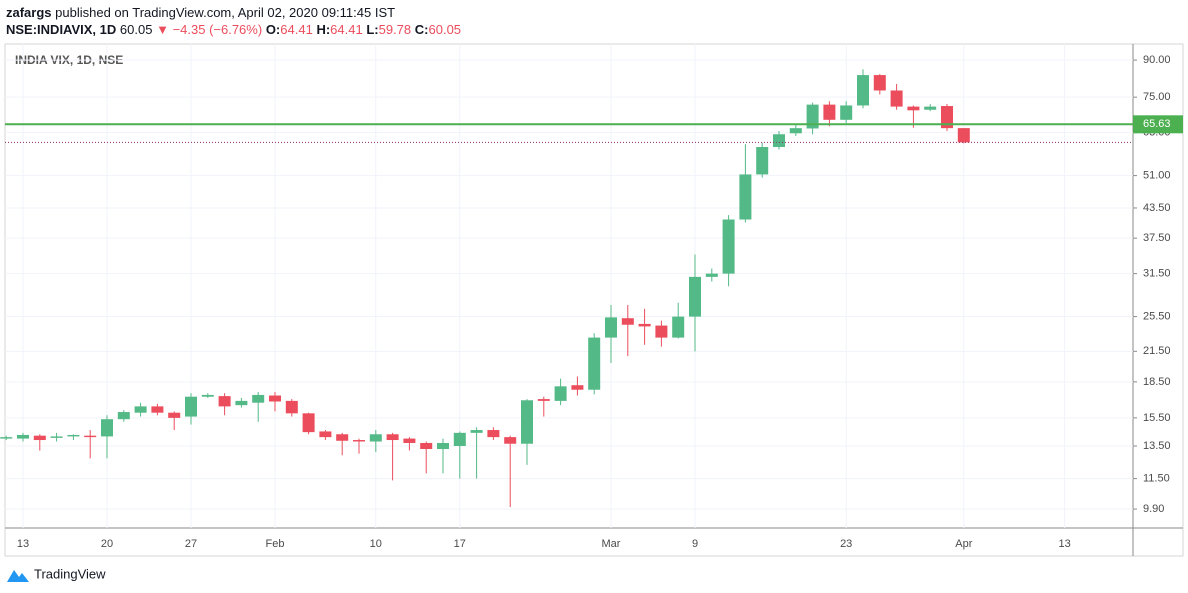  I want to click on x-tick-label: 20, so click(107, 544).